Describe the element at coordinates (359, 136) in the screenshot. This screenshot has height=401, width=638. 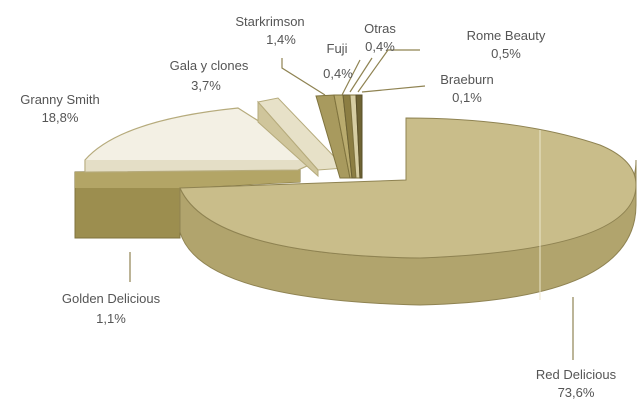
I see `slice-braeburn` at that location.